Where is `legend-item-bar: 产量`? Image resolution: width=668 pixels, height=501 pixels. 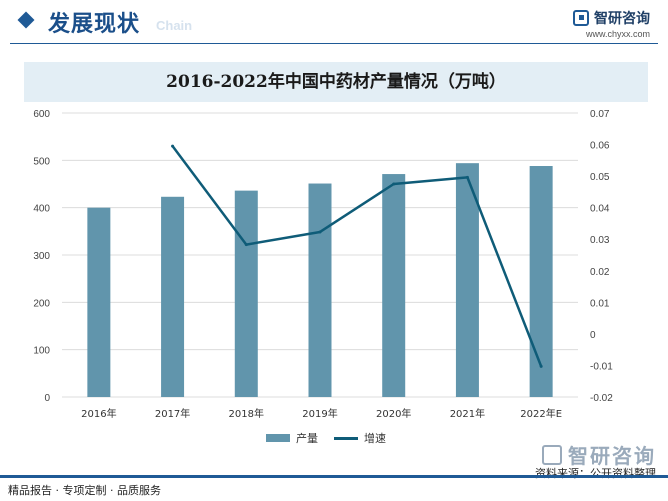 legend-item-bar: 产量 is located at coordinates (292, 438).